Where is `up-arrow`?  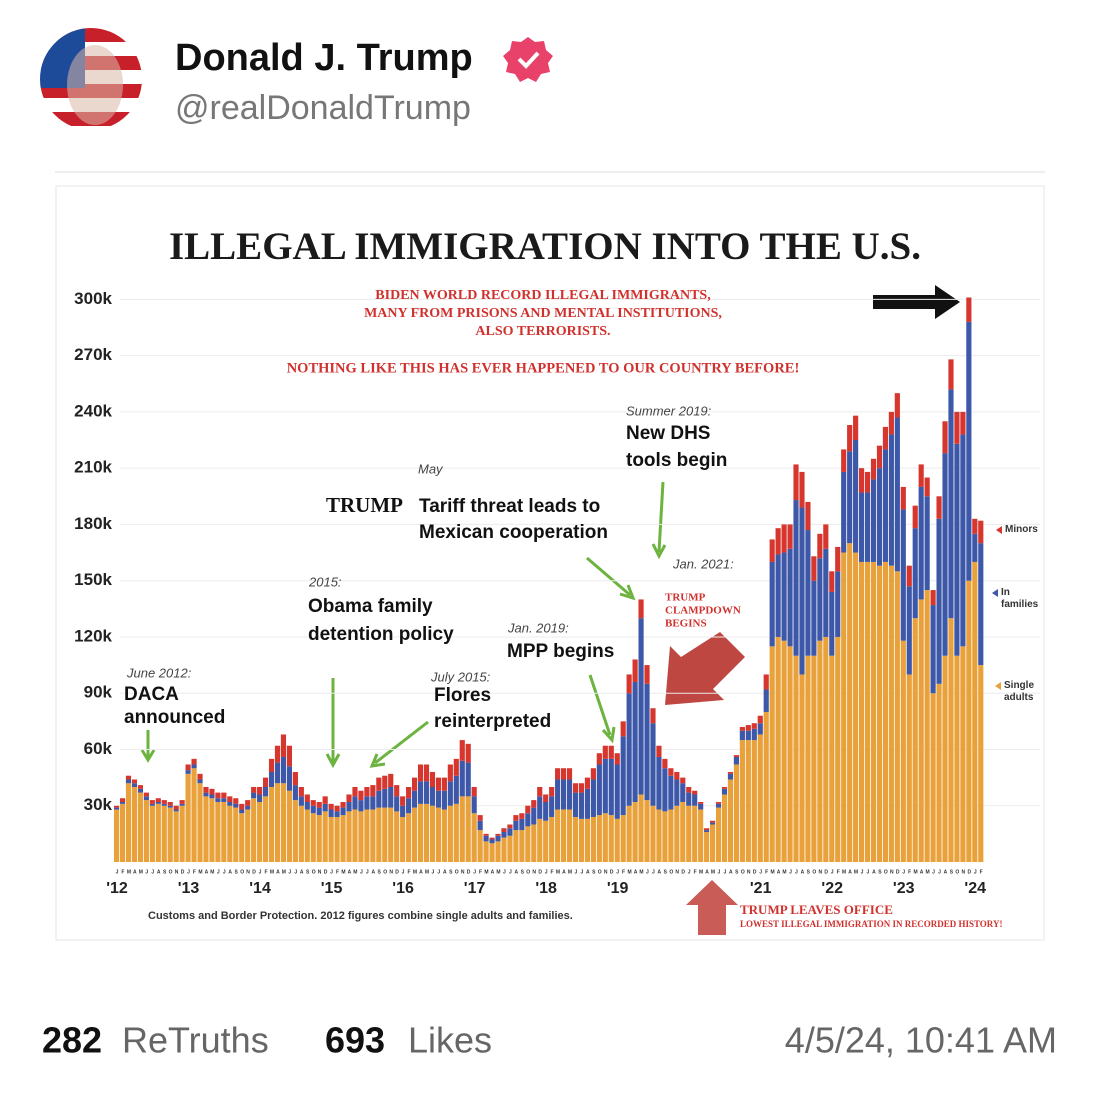
up-arrow is located at coordinates (712, 907).